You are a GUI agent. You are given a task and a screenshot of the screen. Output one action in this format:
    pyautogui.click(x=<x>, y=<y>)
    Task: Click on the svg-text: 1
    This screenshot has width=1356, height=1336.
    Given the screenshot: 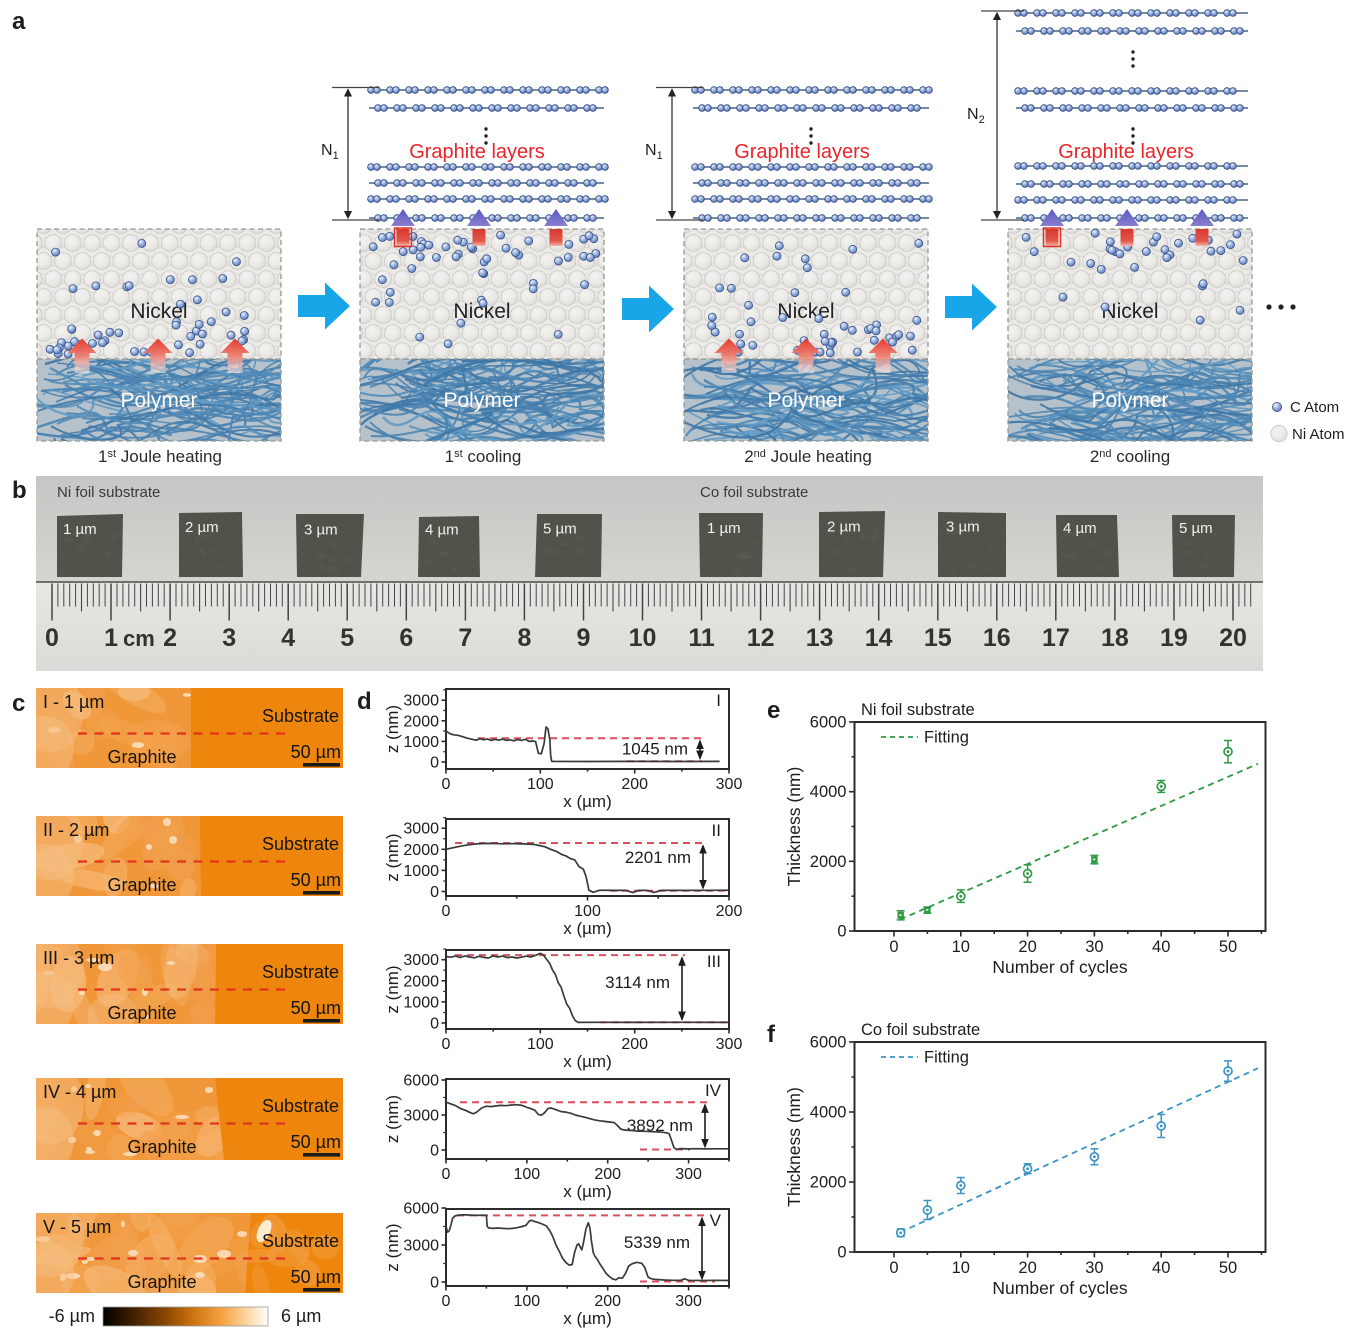 What is the action you would take?
    pyautogui.click(x=111, y=638)
    